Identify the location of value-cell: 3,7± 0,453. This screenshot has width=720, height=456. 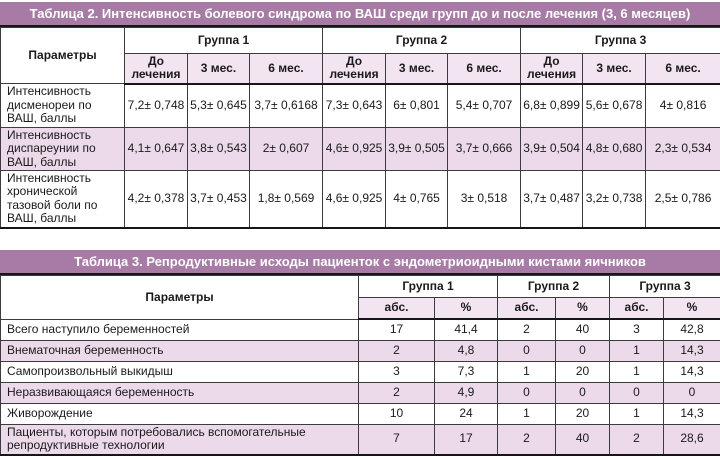
(219, 199).